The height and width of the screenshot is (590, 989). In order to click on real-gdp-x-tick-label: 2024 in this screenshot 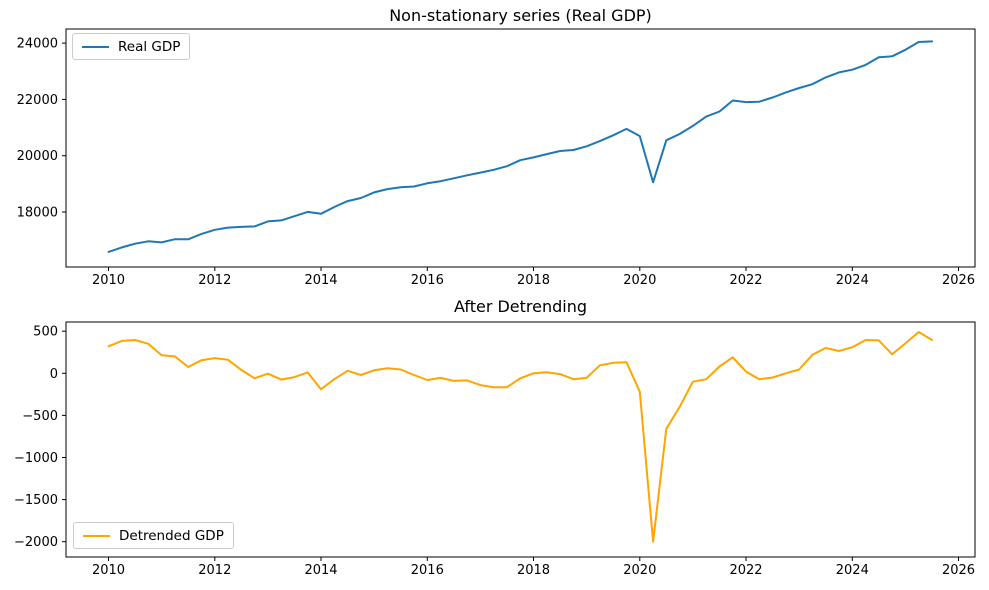, I will do `click(852, 280)`.